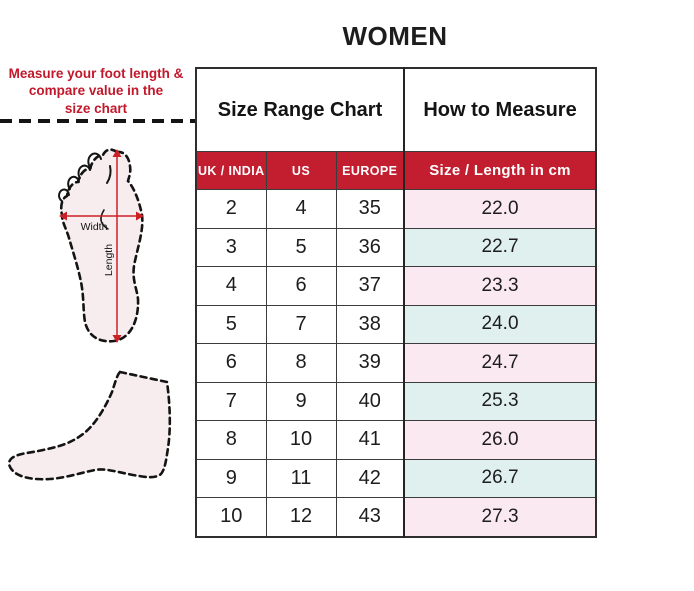 Image resolution: width=694 pixels, height=591 pixels. I want to click on cell-uk-india: 10, so click(231, 517).